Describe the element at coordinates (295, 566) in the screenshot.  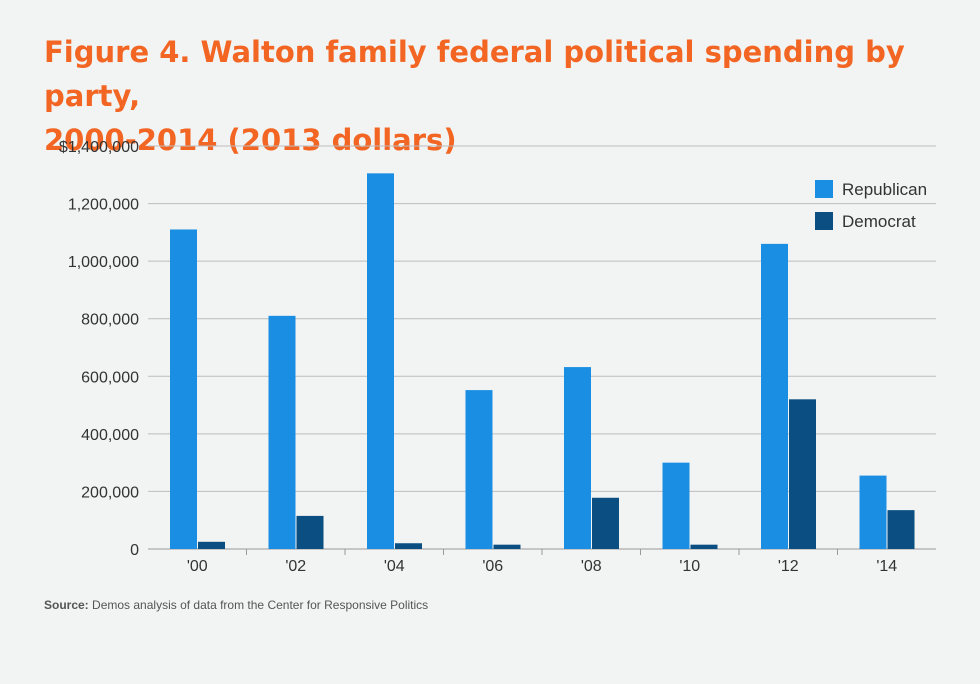
I see `x-tick-label: '02` at that location.